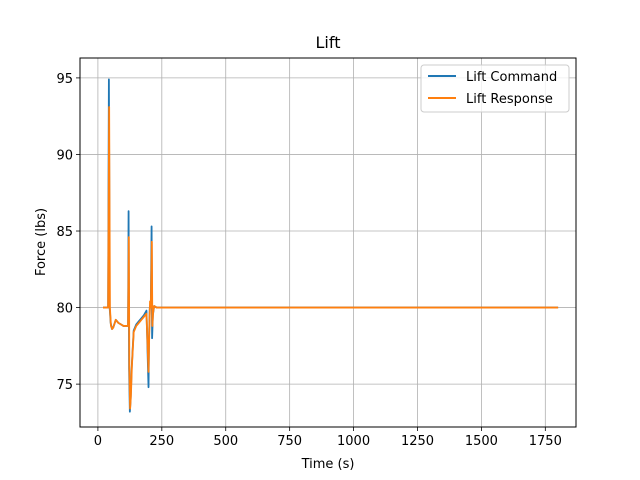 This screenshot has width=640, height=480. What do you see at coordinates (64, 385) in the screenshot?
I see `y-tick-label: 75` at bounding box center [64, 385].